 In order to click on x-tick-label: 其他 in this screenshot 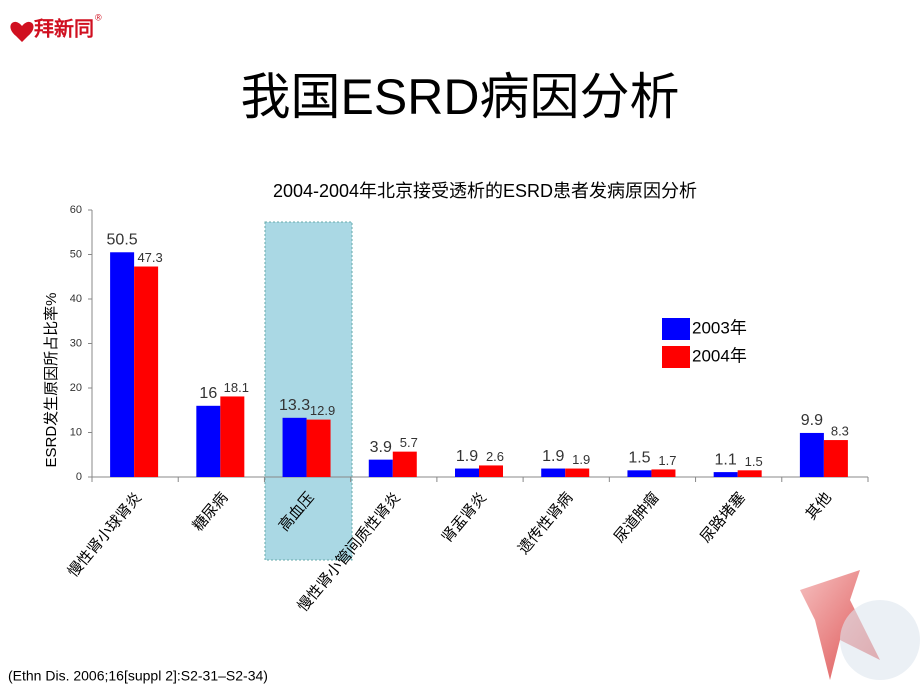, I will do `click(818, 506)`.